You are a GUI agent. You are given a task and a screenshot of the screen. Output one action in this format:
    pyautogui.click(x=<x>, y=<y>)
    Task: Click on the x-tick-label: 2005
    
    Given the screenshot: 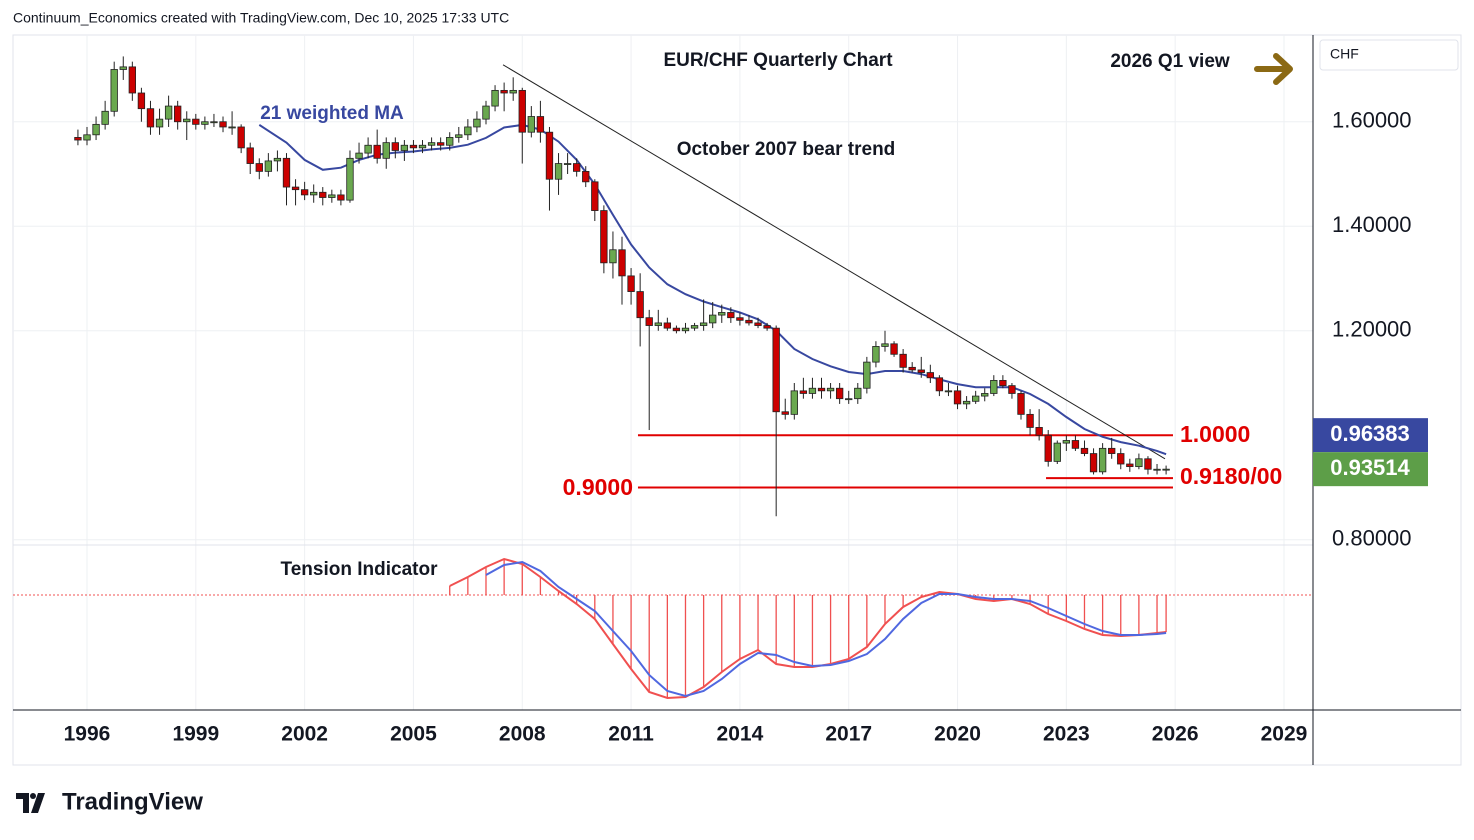 What is the action you would take?
    pyautogui.click(x=413, y=734)
    